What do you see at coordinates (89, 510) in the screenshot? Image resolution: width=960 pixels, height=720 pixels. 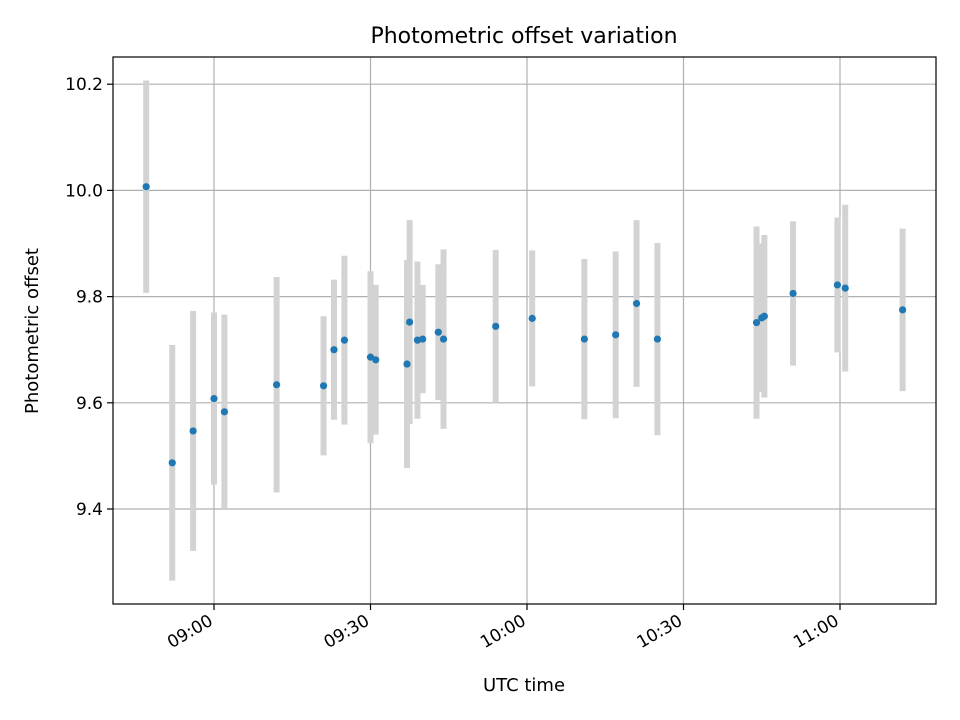 I see `y-tick-label: 9.4` at bounding box center [89, 510].